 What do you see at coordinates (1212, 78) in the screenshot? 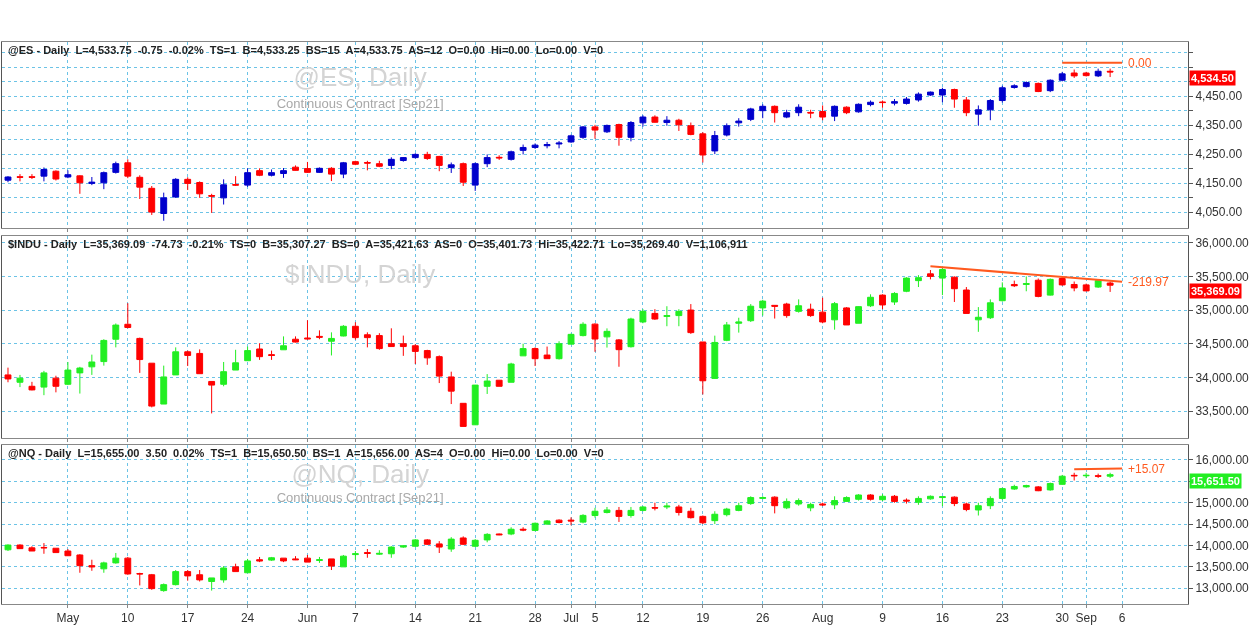
I see `text: 4,534.50` at bounding box center [1212, 78].